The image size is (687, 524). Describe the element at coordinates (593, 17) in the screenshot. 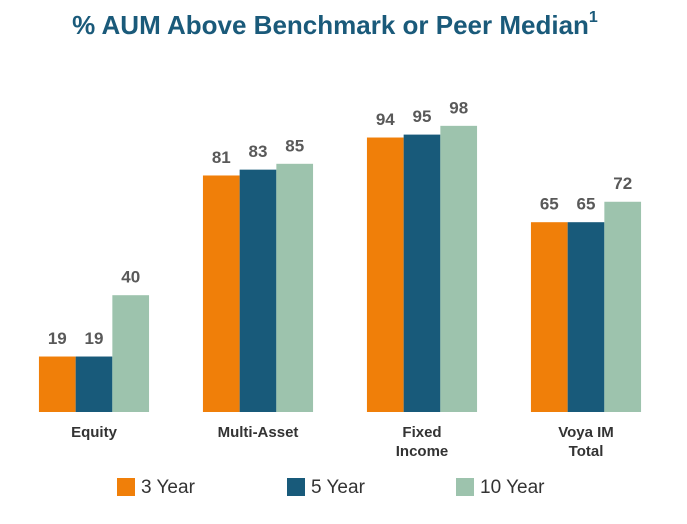

I see `title-superscript: 1` at that location.